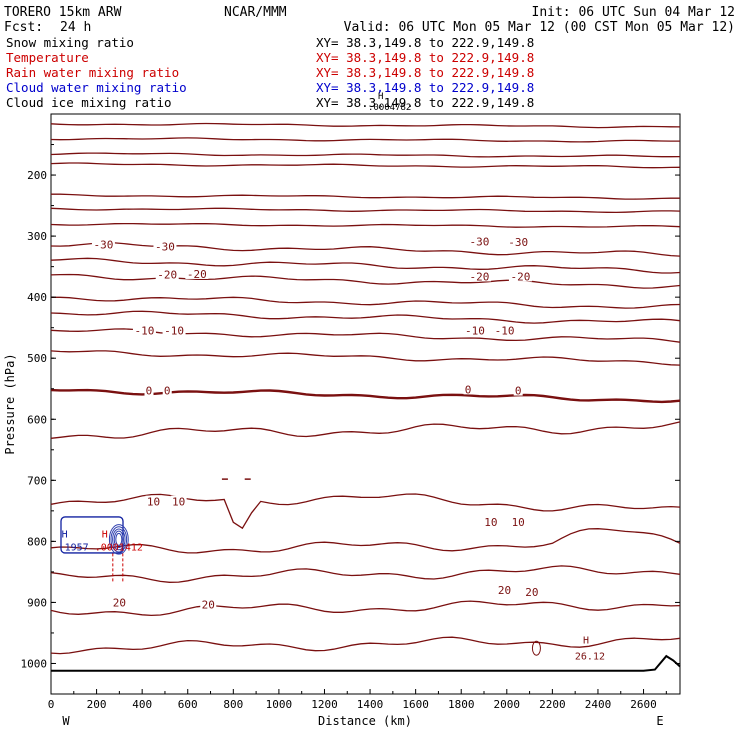 This screenshot has width=740, height=740. I want to click on model-title: TORERO 15km ARW, so click(63, 12).